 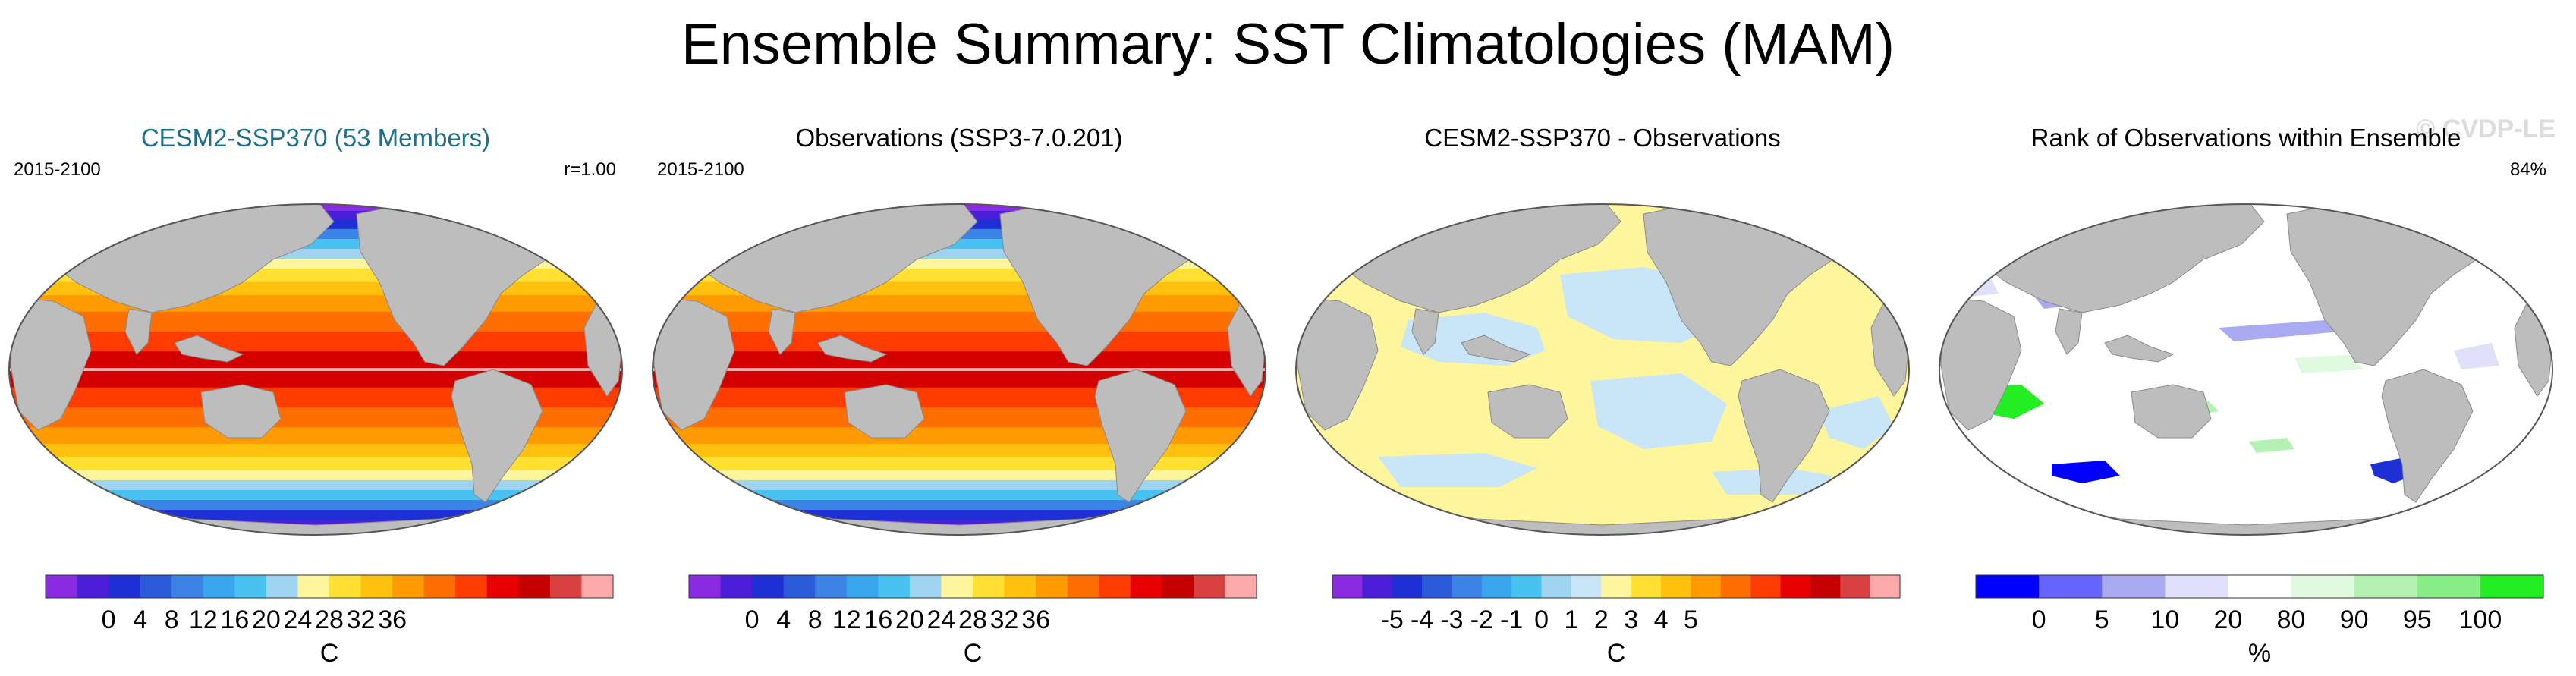 What do you see at coordinates (1691, 619) in the screenshot?
I see `colorbar-tick-label: 5` at bounding box center [1691, 619].